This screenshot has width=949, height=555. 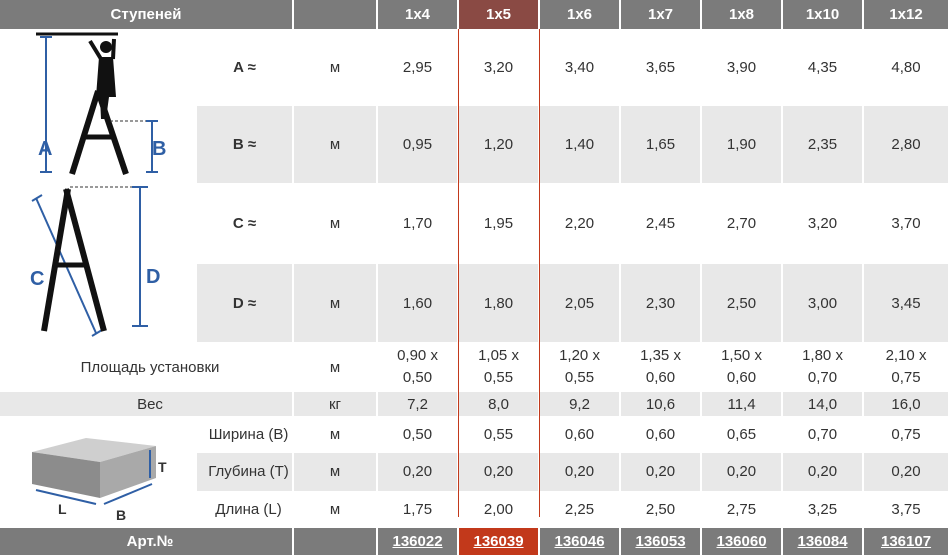 What do you see at coordinates (906, 144) in the screenshot?
I see `value-cell: 2,80` at bounding box center [906, 144].